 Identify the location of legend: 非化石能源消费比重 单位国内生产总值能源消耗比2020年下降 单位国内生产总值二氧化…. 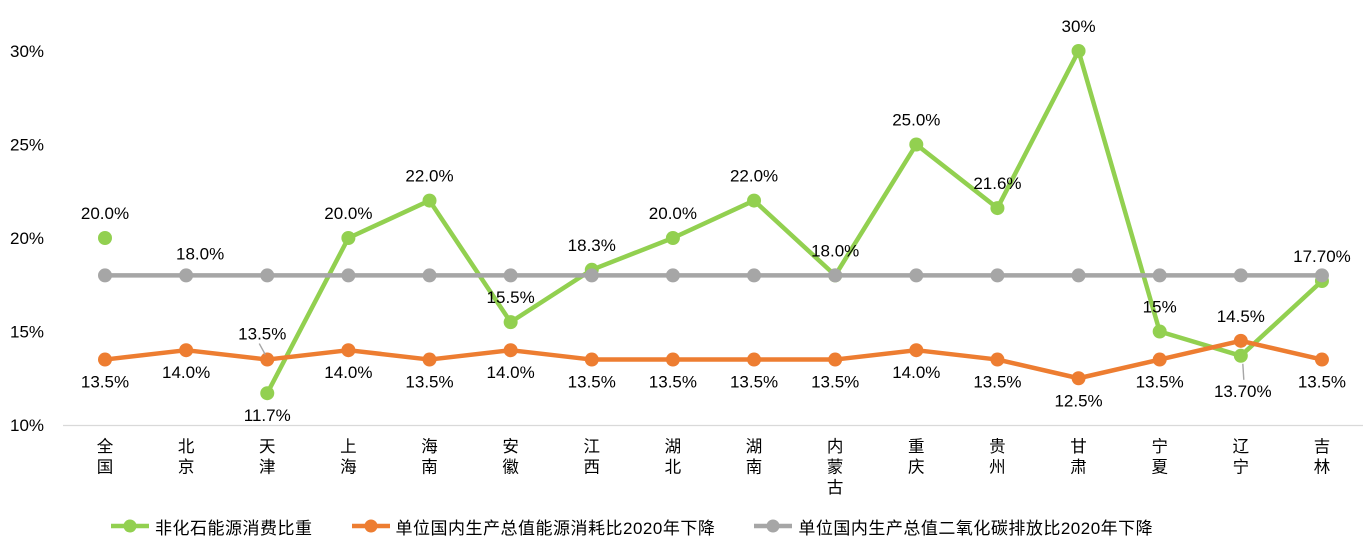
(631, 526).